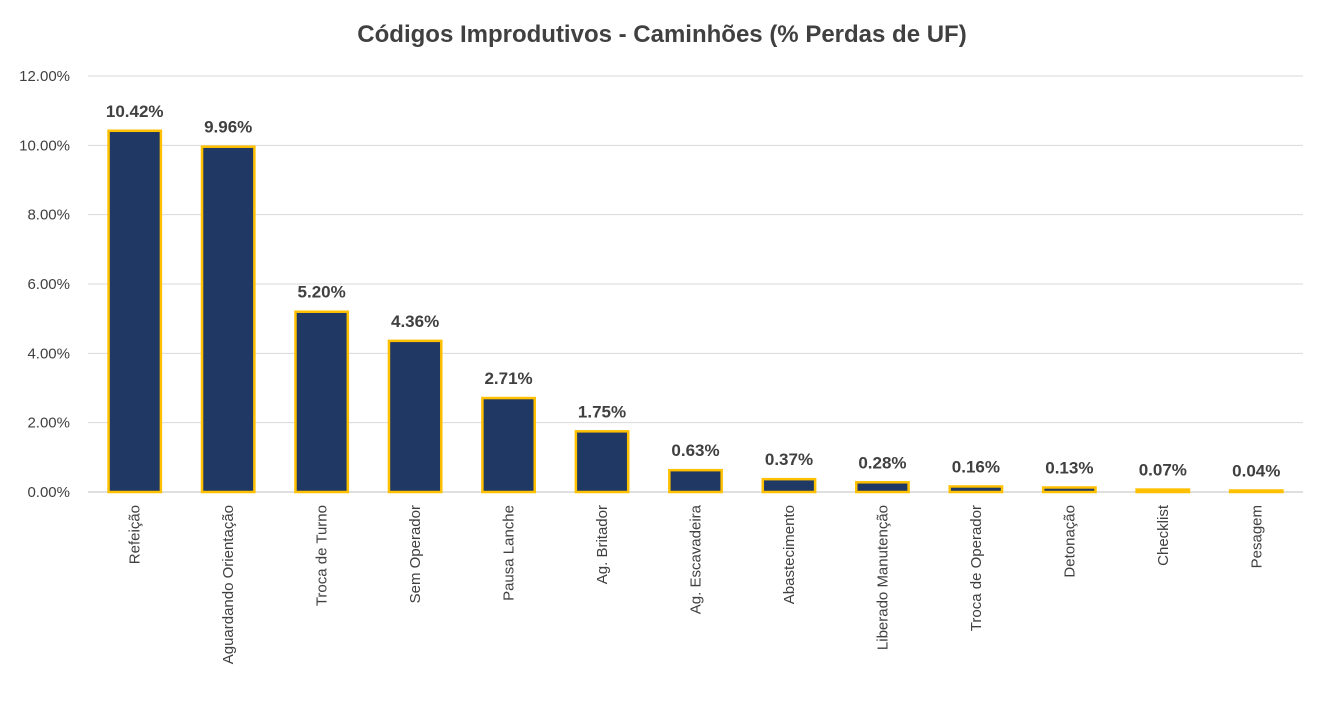 The width and height of the screenshot is (1325, 710). Describe the element at coordinates (882, 462) in the screenshot. I see `data-label: 0.28%` at that location.